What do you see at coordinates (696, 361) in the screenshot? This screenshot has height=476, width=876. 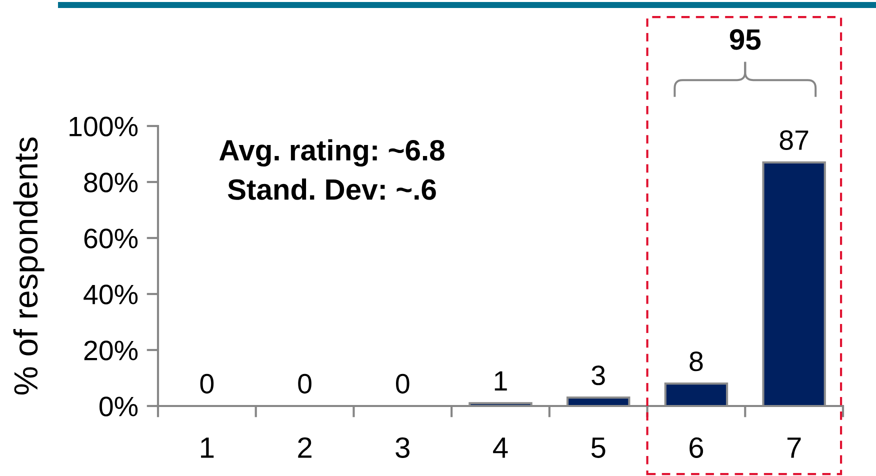 I see `data-label: 8` at bounding box center [696, 361].